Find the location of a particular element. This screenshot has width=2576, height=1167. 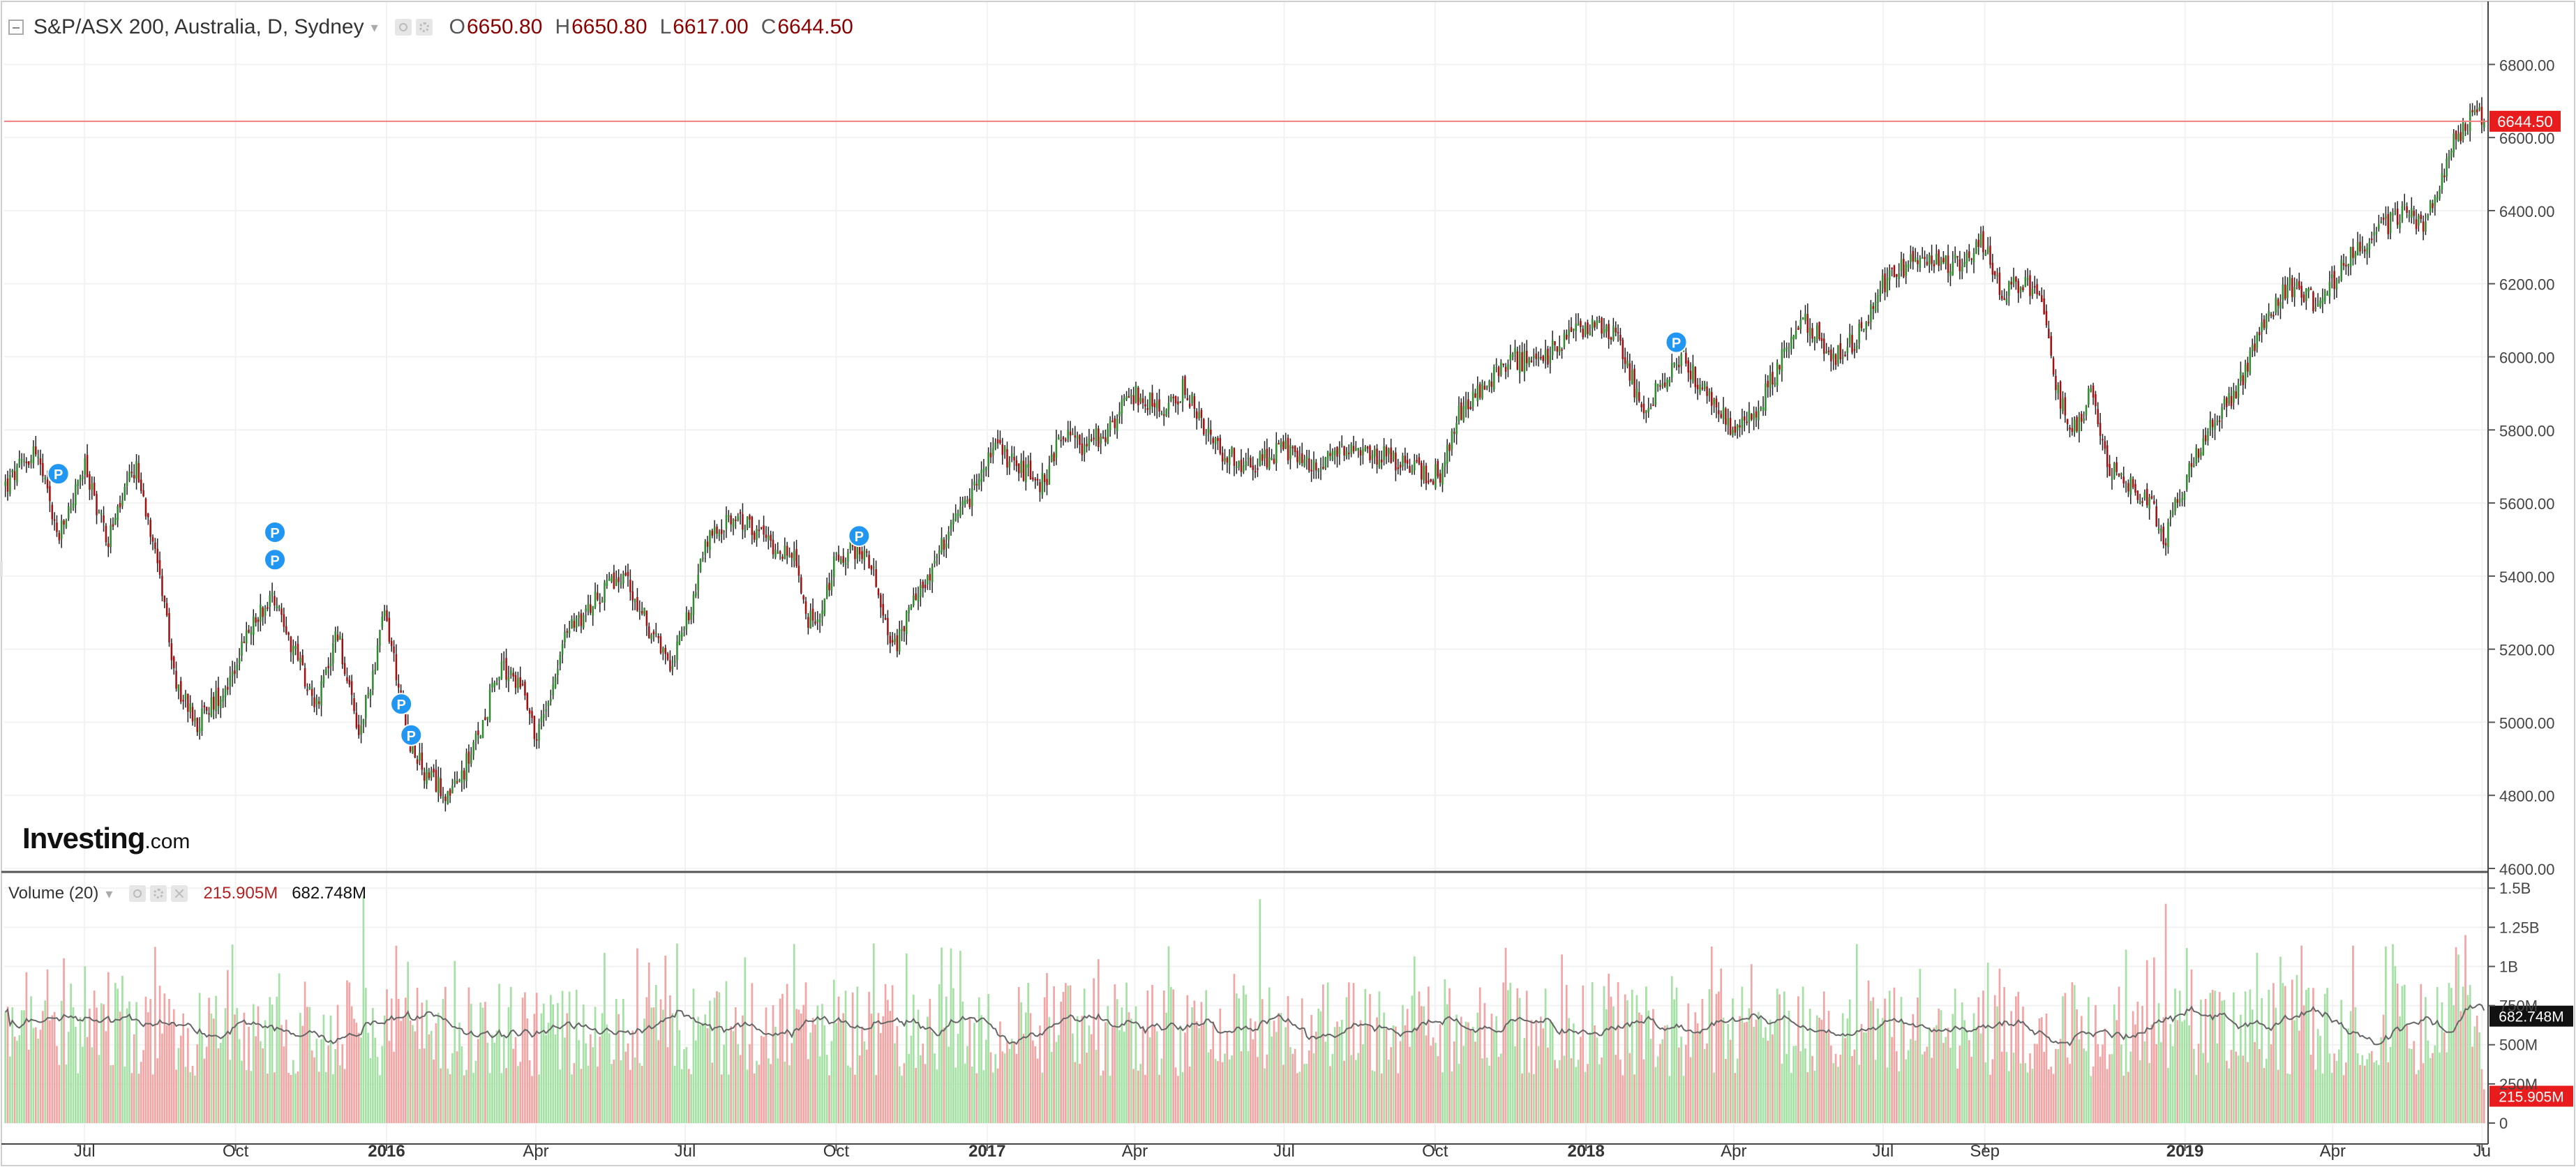

collapse-icon is located at coordinates (16, 27).